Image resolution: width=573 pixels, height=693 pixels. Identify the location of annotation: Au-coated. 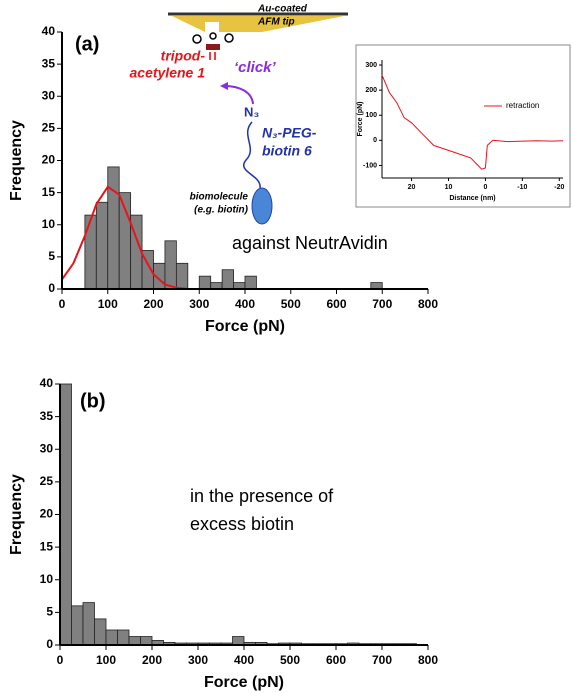
(282, 9).